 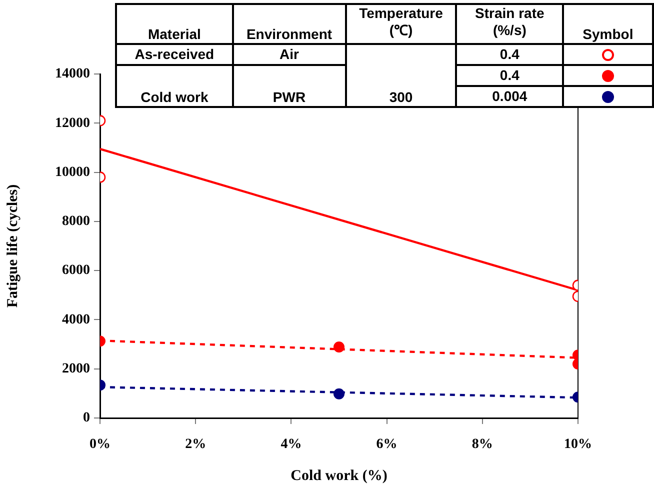 I want to click on x-tick-label: 2%, so click(x=195, y=444).